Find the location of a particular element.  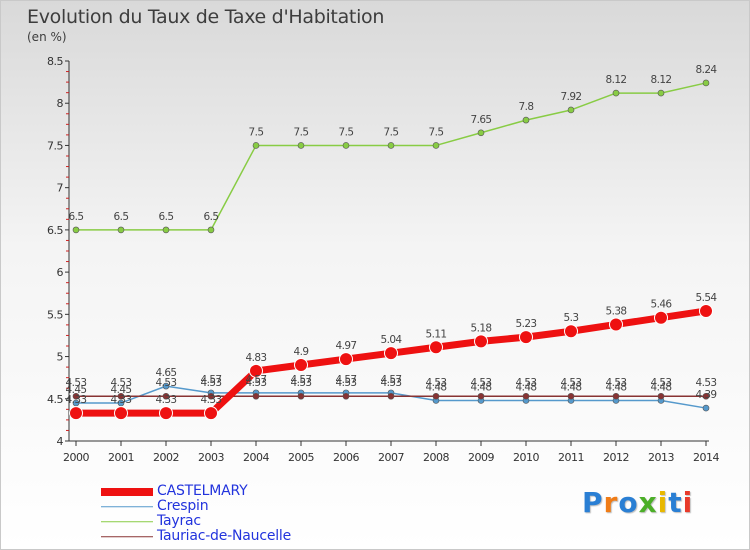

x-tick-label: 2008 is located at coordinates (436, 457).